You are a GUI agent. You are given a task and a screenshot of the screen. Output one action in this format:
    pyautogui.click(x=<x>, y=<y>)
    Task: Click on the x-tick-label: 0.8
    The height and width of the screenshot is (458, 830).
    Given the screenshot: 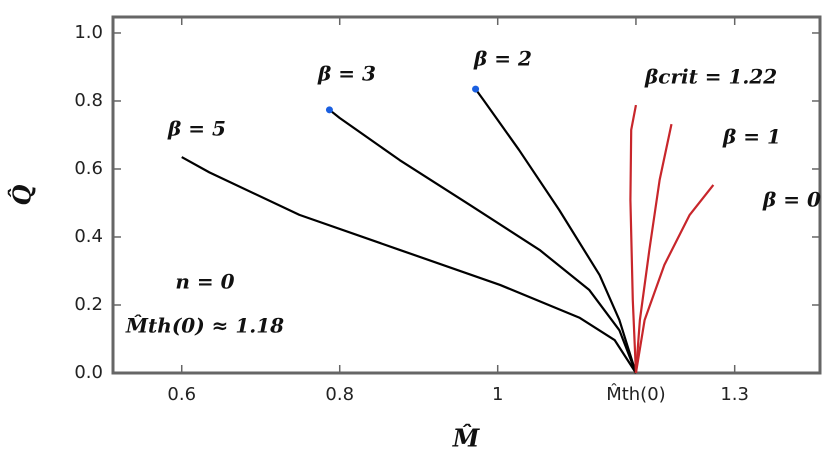 What is the action you would take?
    pyautogui.click(x=339, y=394)
    